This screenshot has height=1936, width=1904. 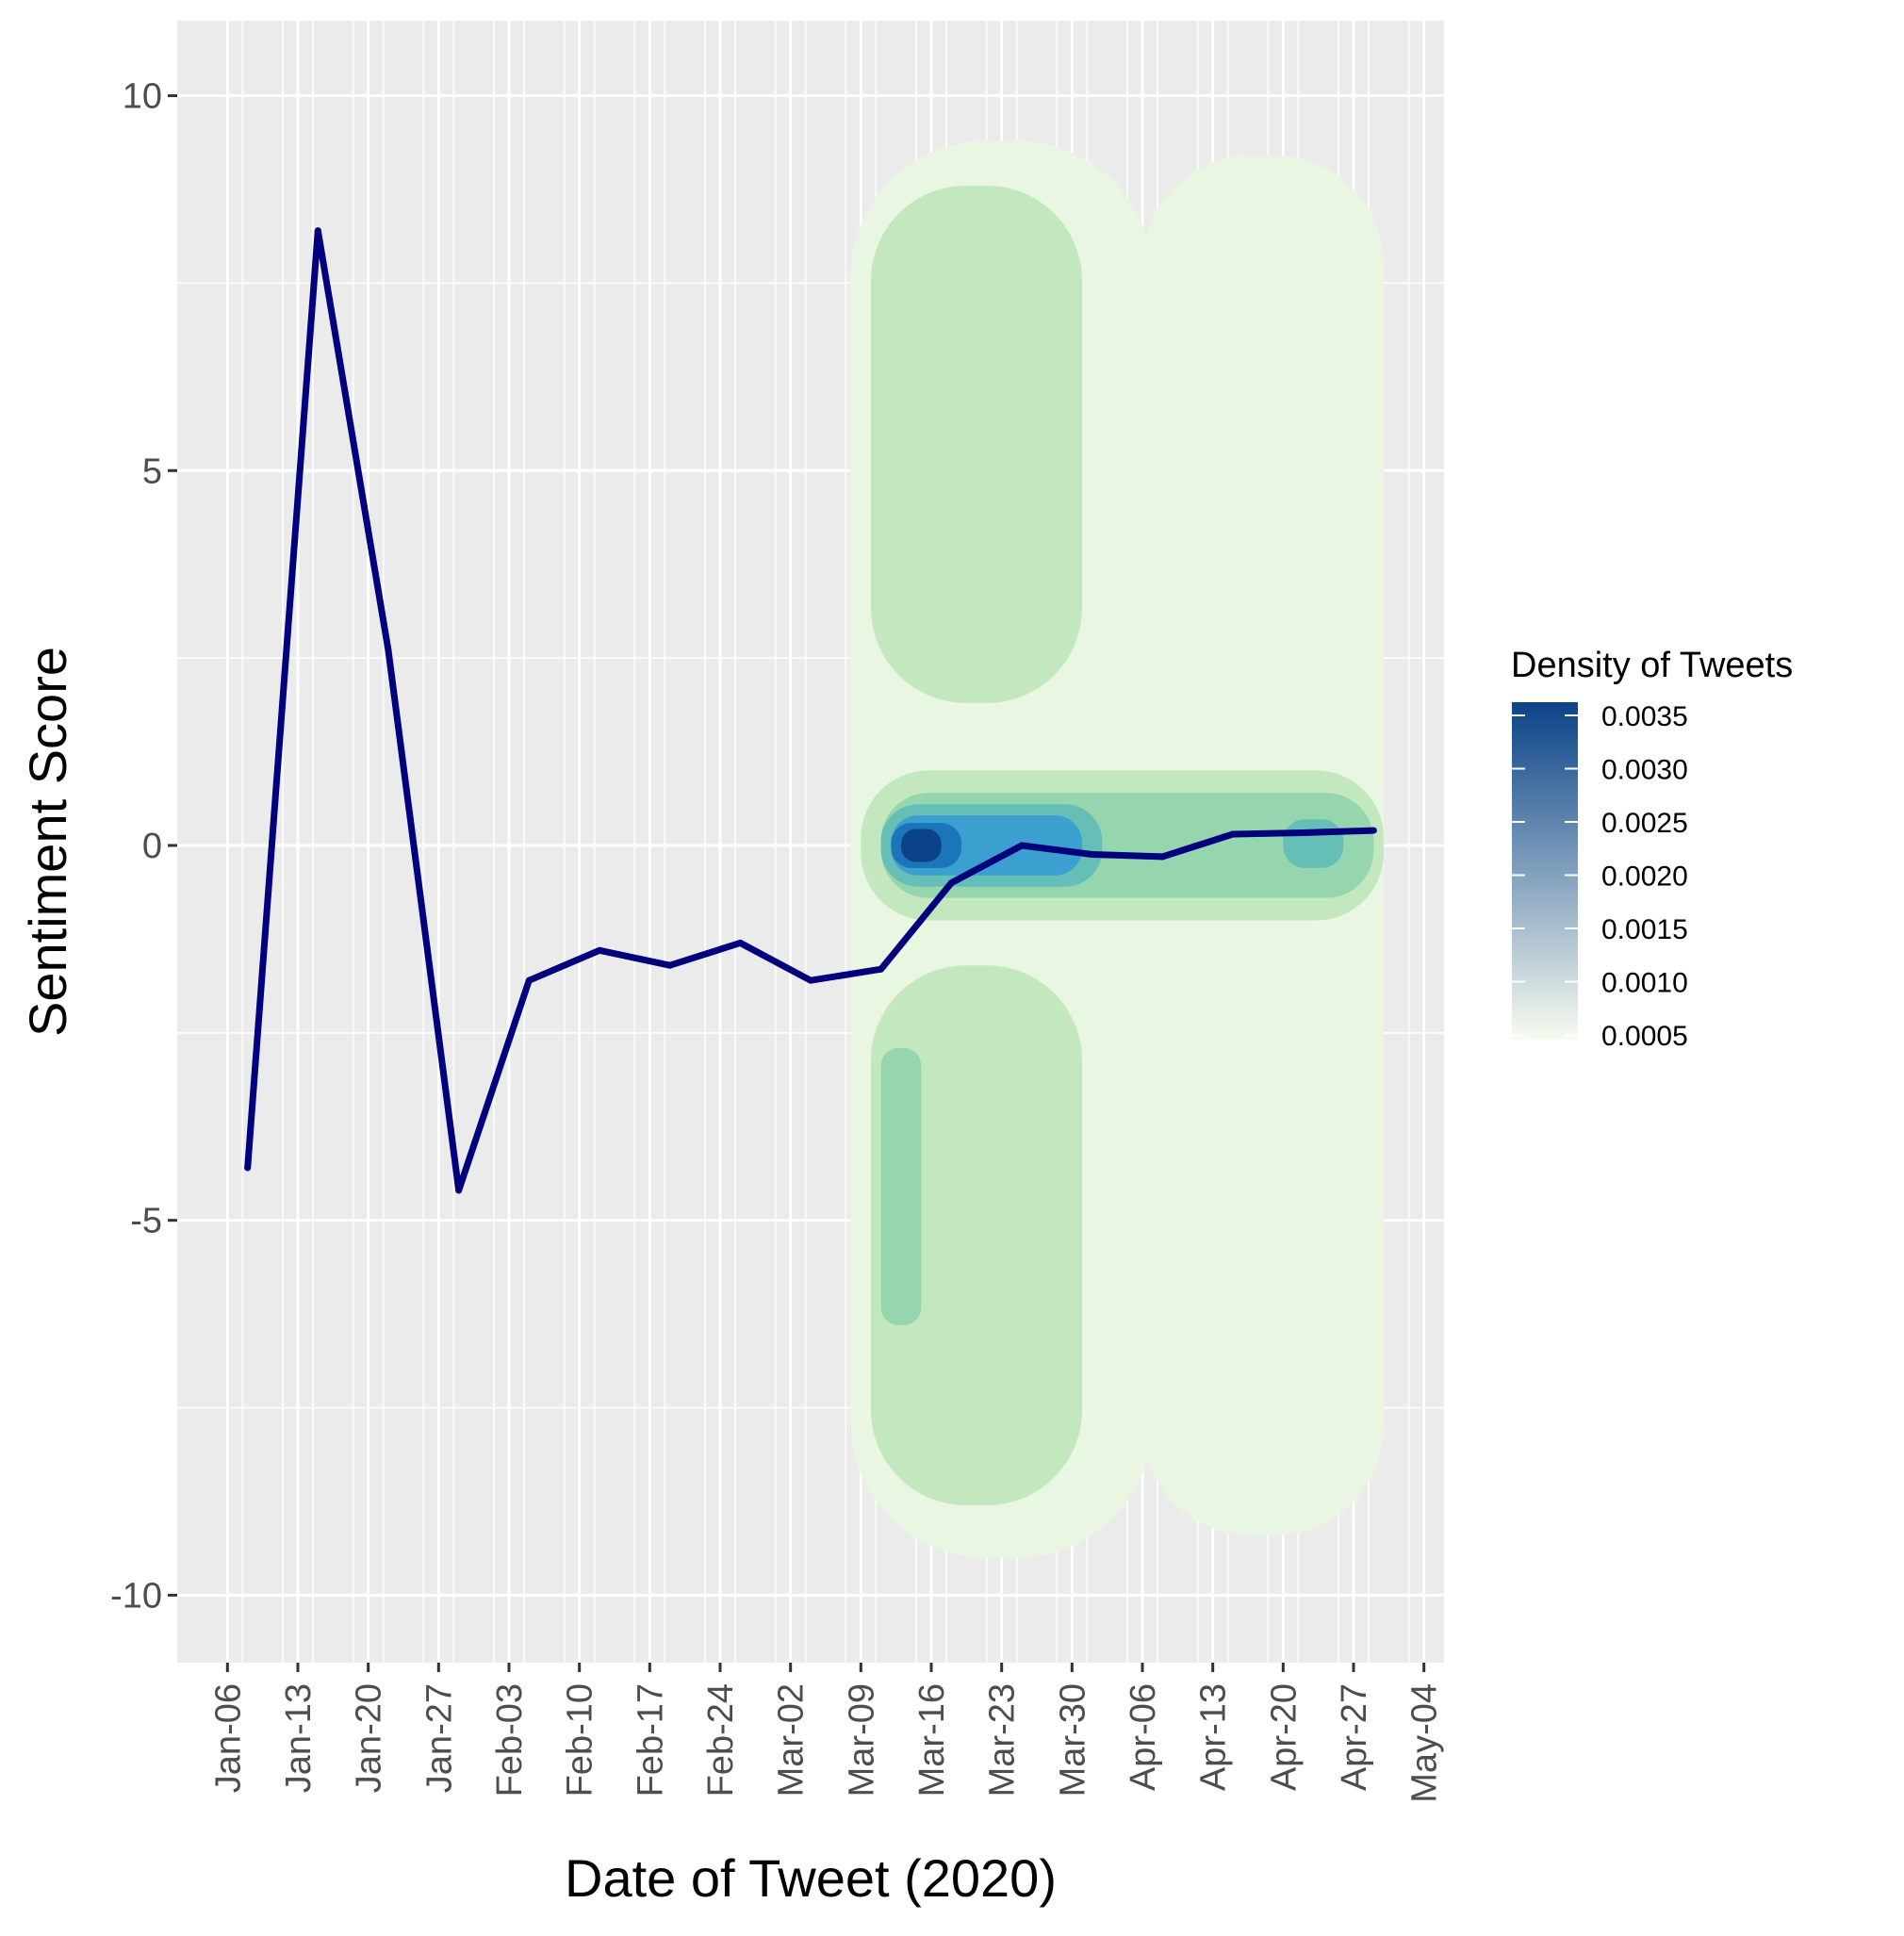 What do you see at coordinates (1644, 770) in the screenshot?
I see `legend-label: 0.0030` at bounding box center [1644, 770].